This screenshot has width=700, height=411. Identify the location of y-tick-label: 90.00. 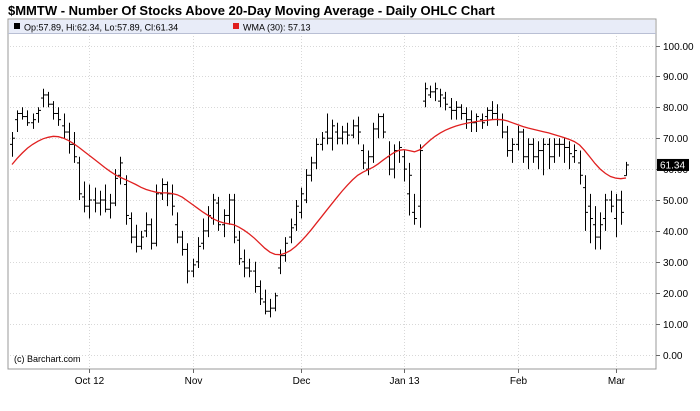
(675, 77).